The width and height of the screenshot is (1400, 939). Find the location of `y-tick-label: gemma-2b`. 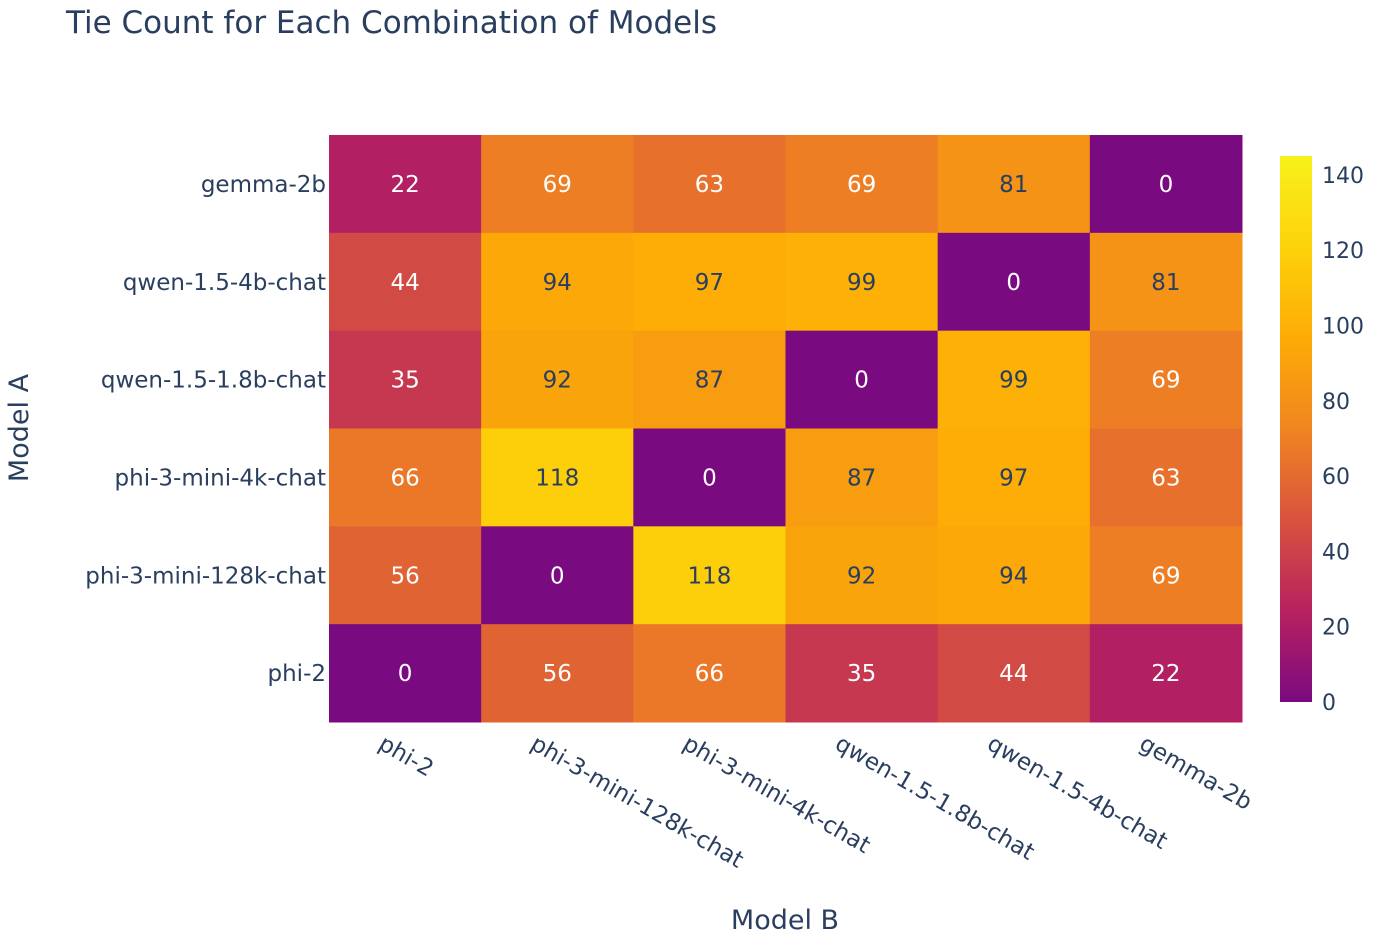

y-tick-label: gemma-2b is located at coordinates (263, 185).